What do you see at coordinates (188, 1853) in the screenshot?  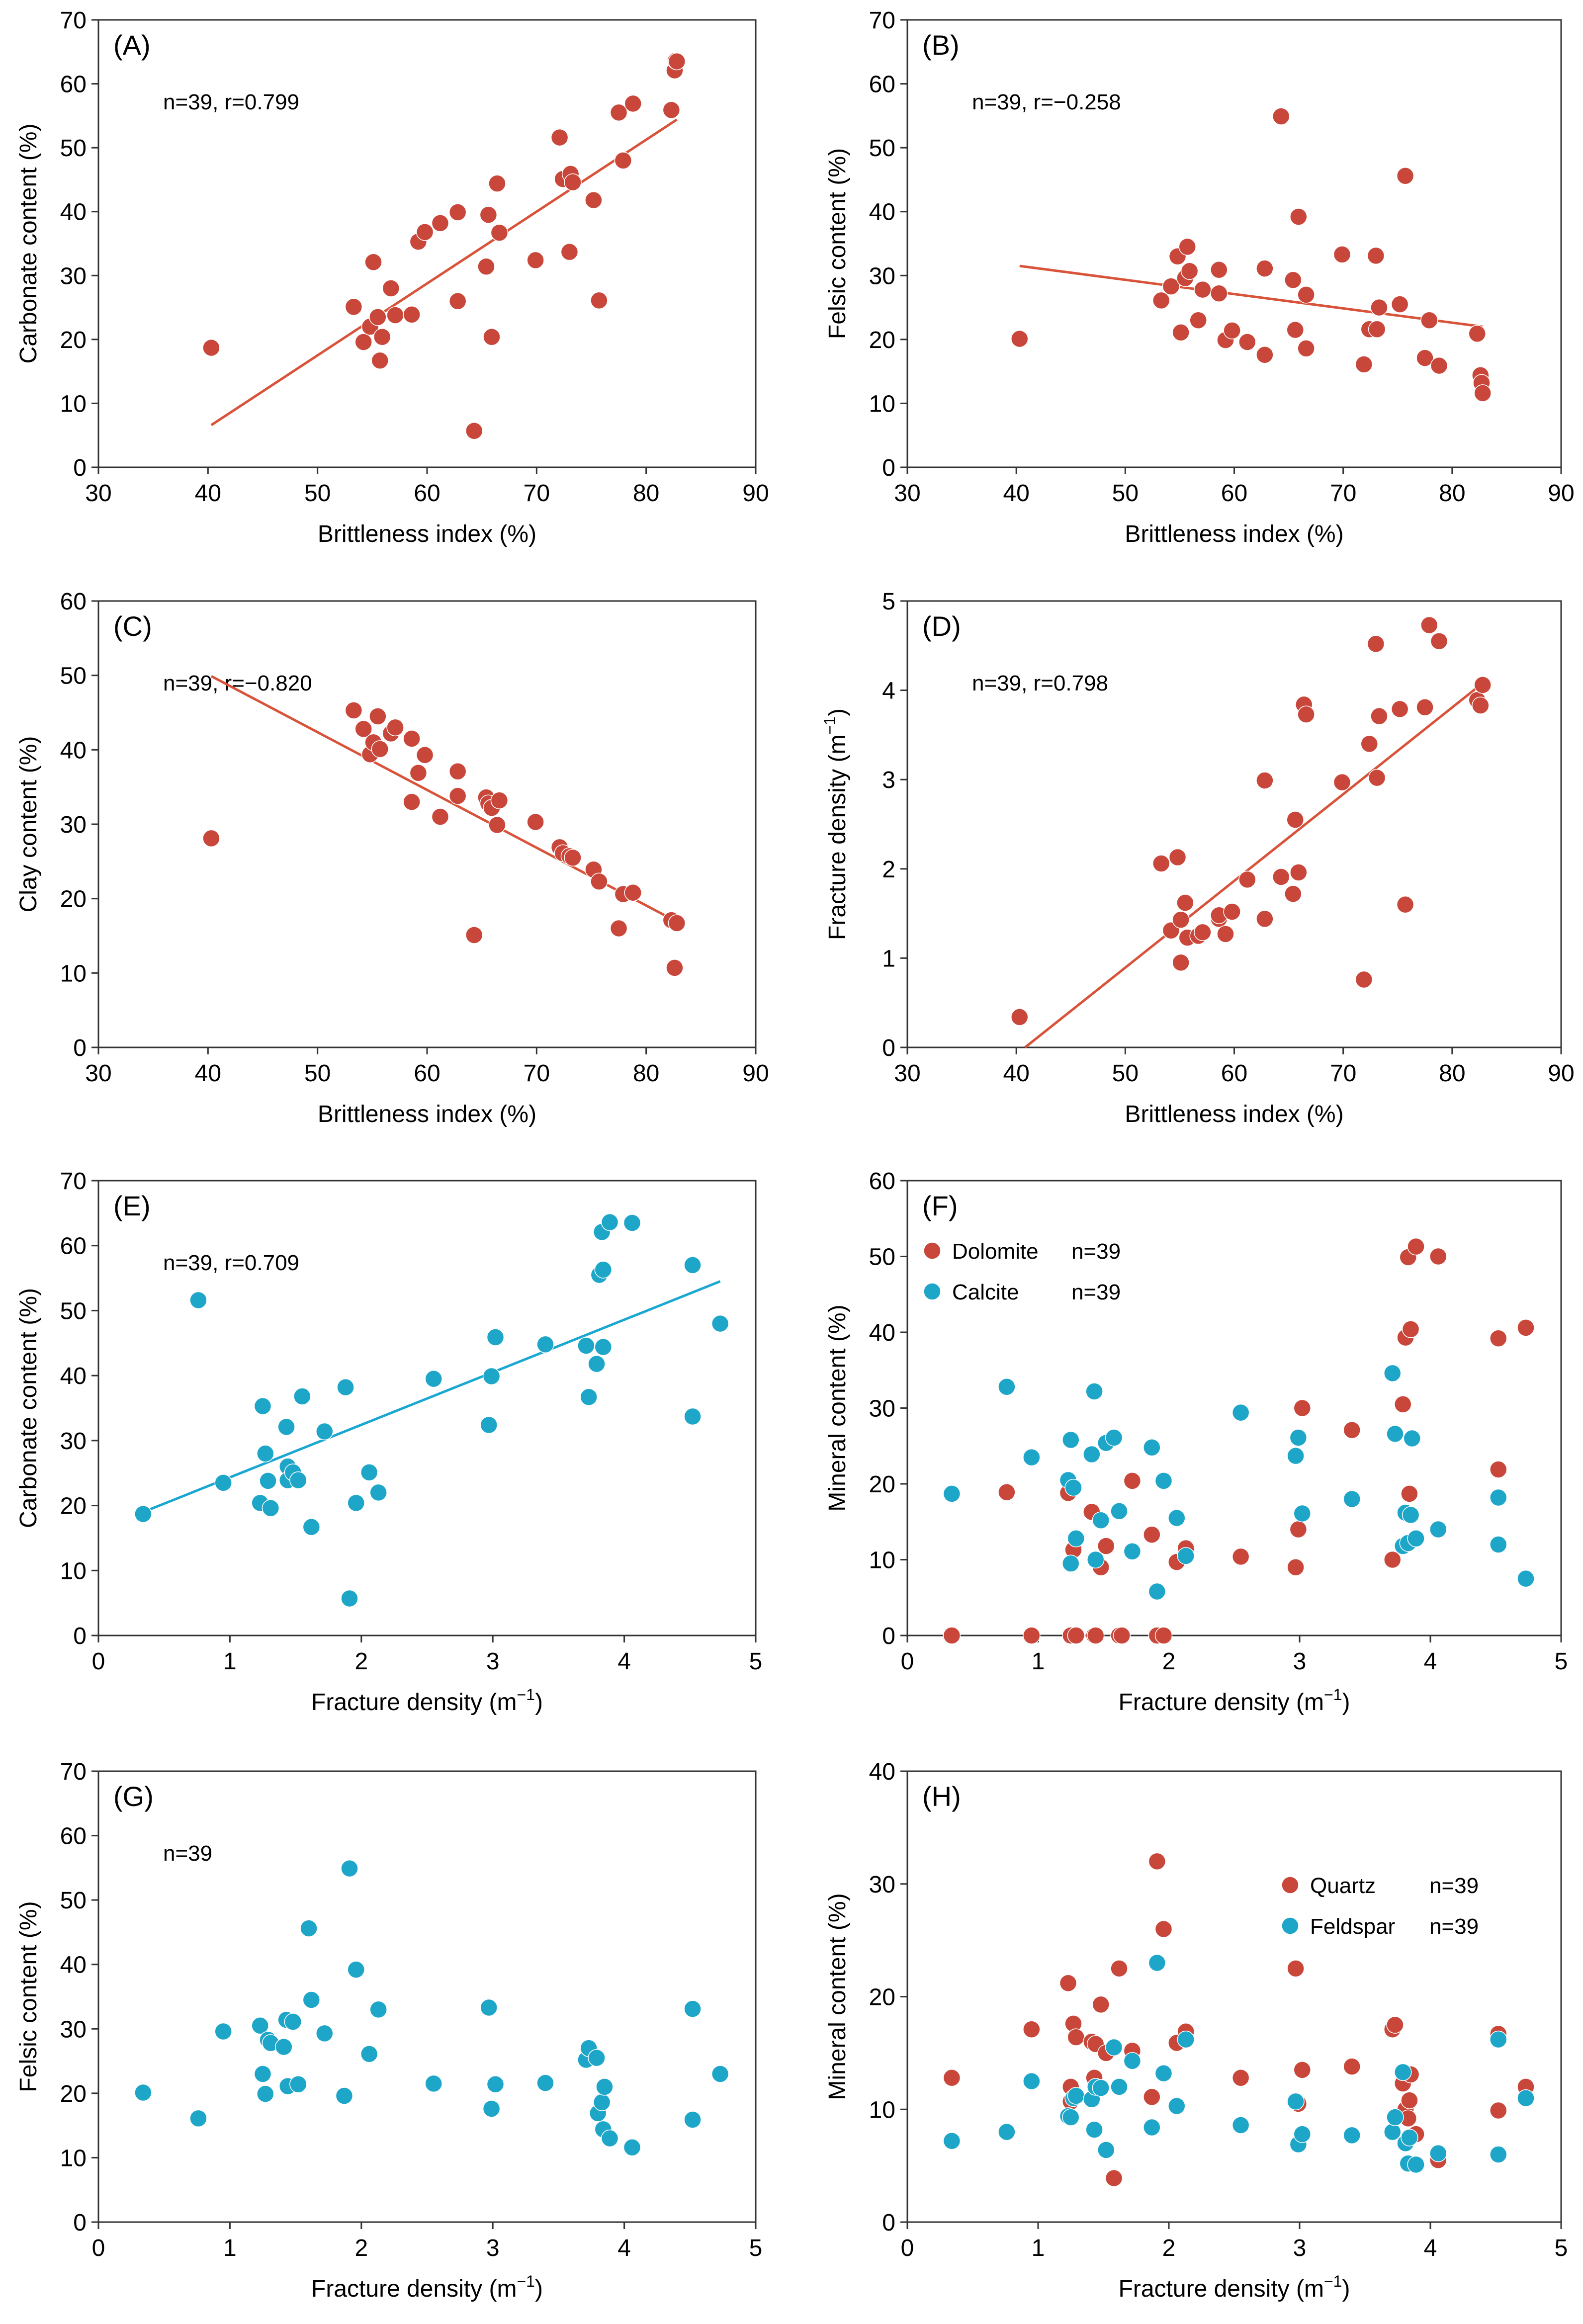 I see `stats-annotation: n=39` at bounding box center [188, 1853].